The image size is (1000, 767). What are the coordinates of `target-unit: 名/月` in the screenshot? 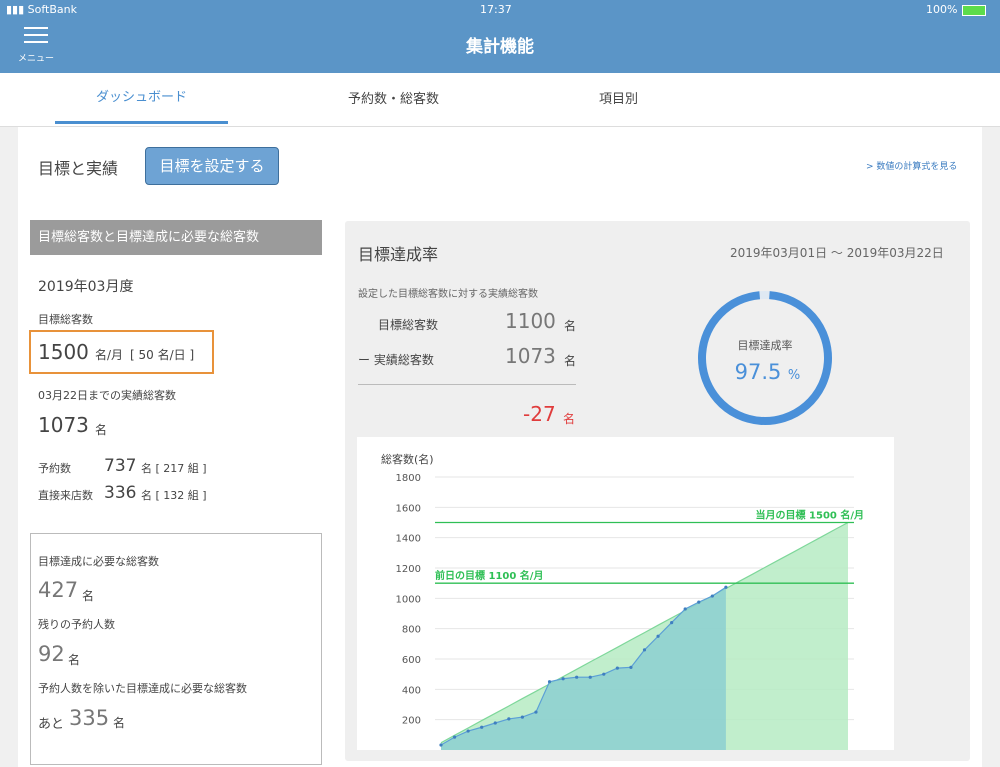 It's located at (109, 355).